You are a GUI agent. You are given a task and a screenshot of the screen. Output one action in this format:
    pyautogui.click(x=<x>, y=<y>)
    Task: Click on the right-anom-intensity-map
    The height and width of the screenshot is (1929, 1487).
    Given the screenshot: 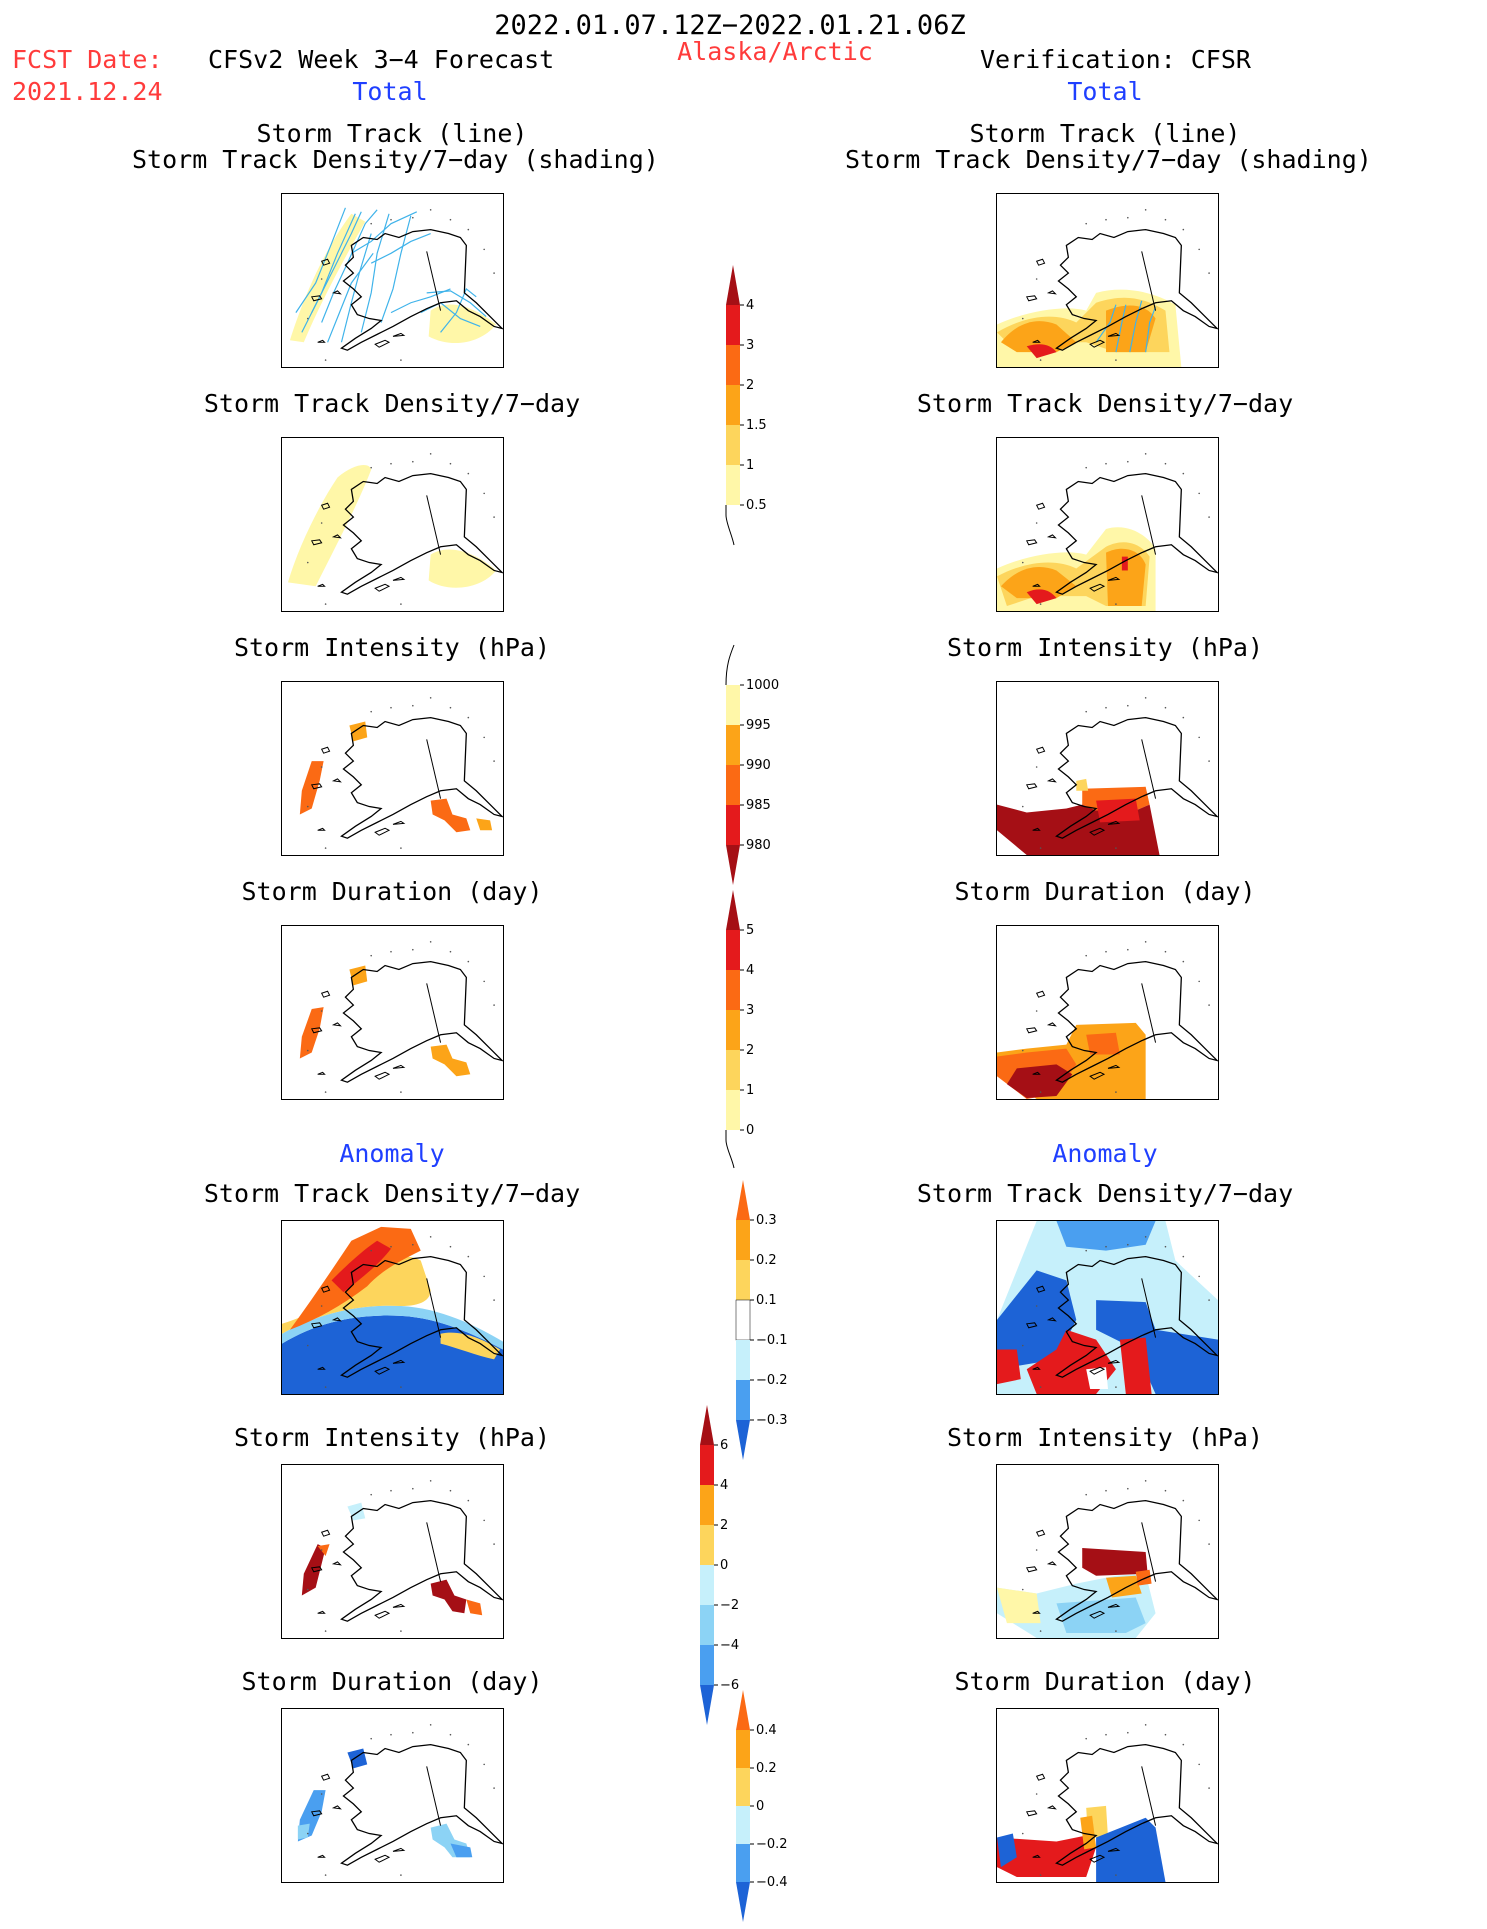 What is the action you would take?
    pyautogui.click(x=1107, y=1551)
    